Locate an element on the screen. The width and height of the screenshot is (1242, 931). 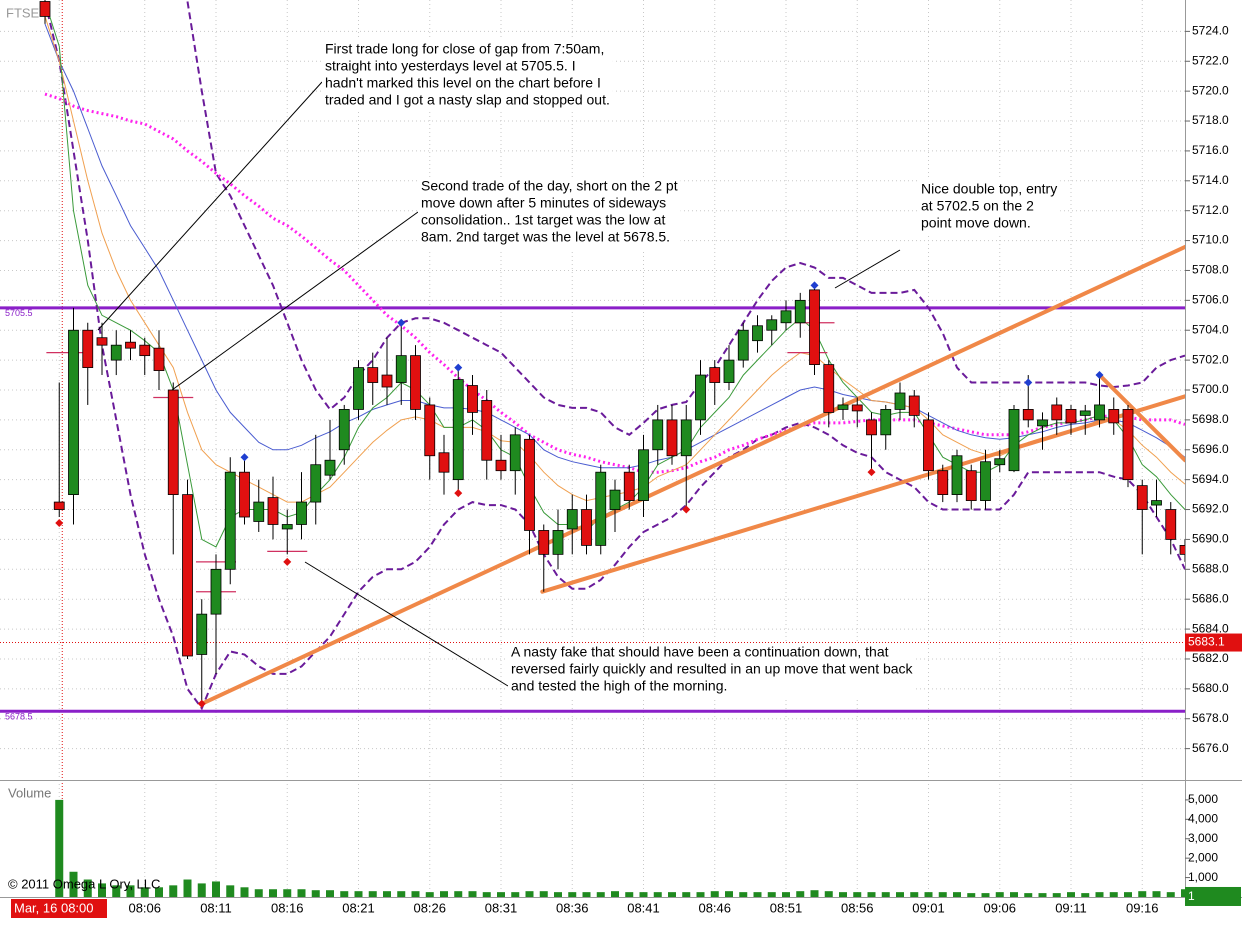
y-tick-label: 5676.0 is located at coordinates (1210, 748).